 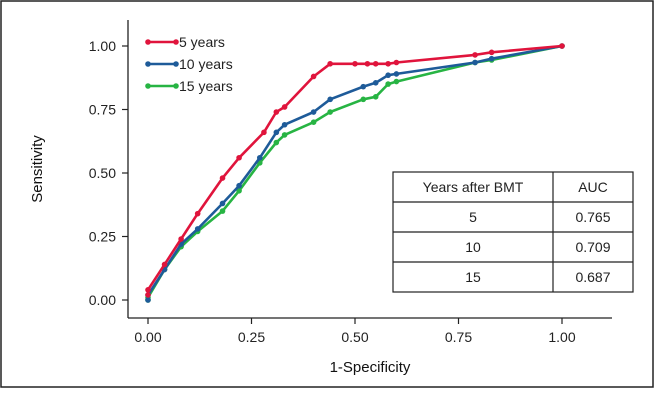 What do you see at coordinates (102, 300) in the screenshot?
I see `y-tick-label-0: 0.00` at bounding box center [102, 300].